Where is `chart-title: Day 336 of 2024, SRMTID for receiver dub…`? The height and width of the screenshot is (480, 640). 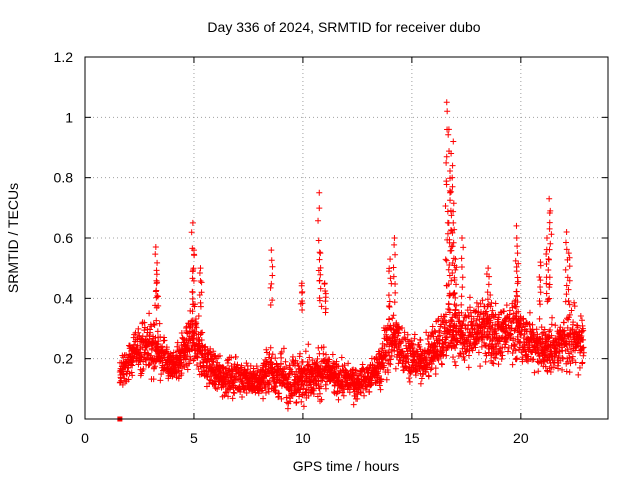
chart-title: Day 336 of 2024, SRMTID for receiver dub… is located at coordinates (343, 27).